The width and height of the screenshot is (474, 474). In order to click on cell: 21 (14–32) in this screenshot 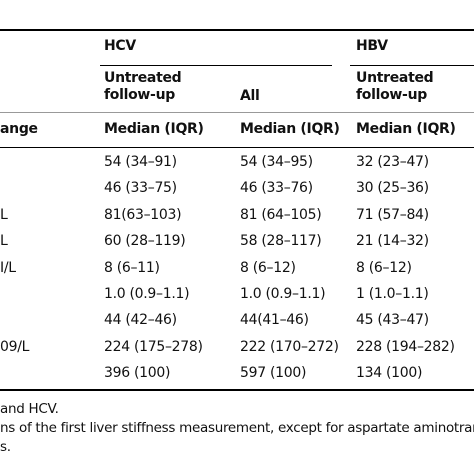, I will do `click(392, 241)`.